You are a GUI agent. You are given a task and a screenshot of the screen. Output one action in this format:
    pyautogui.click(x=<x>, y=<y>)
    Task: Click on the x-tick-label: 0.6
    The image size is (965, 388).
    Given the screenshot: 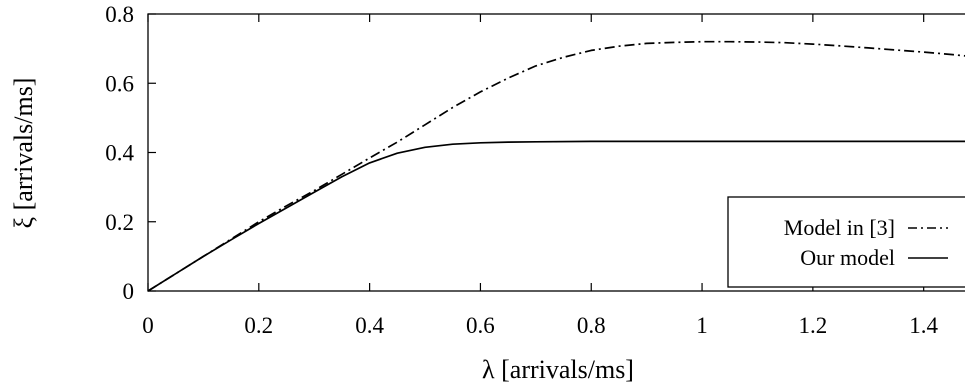 What is the action you would take?
    pyautogui.click(x=480, y=325)
    